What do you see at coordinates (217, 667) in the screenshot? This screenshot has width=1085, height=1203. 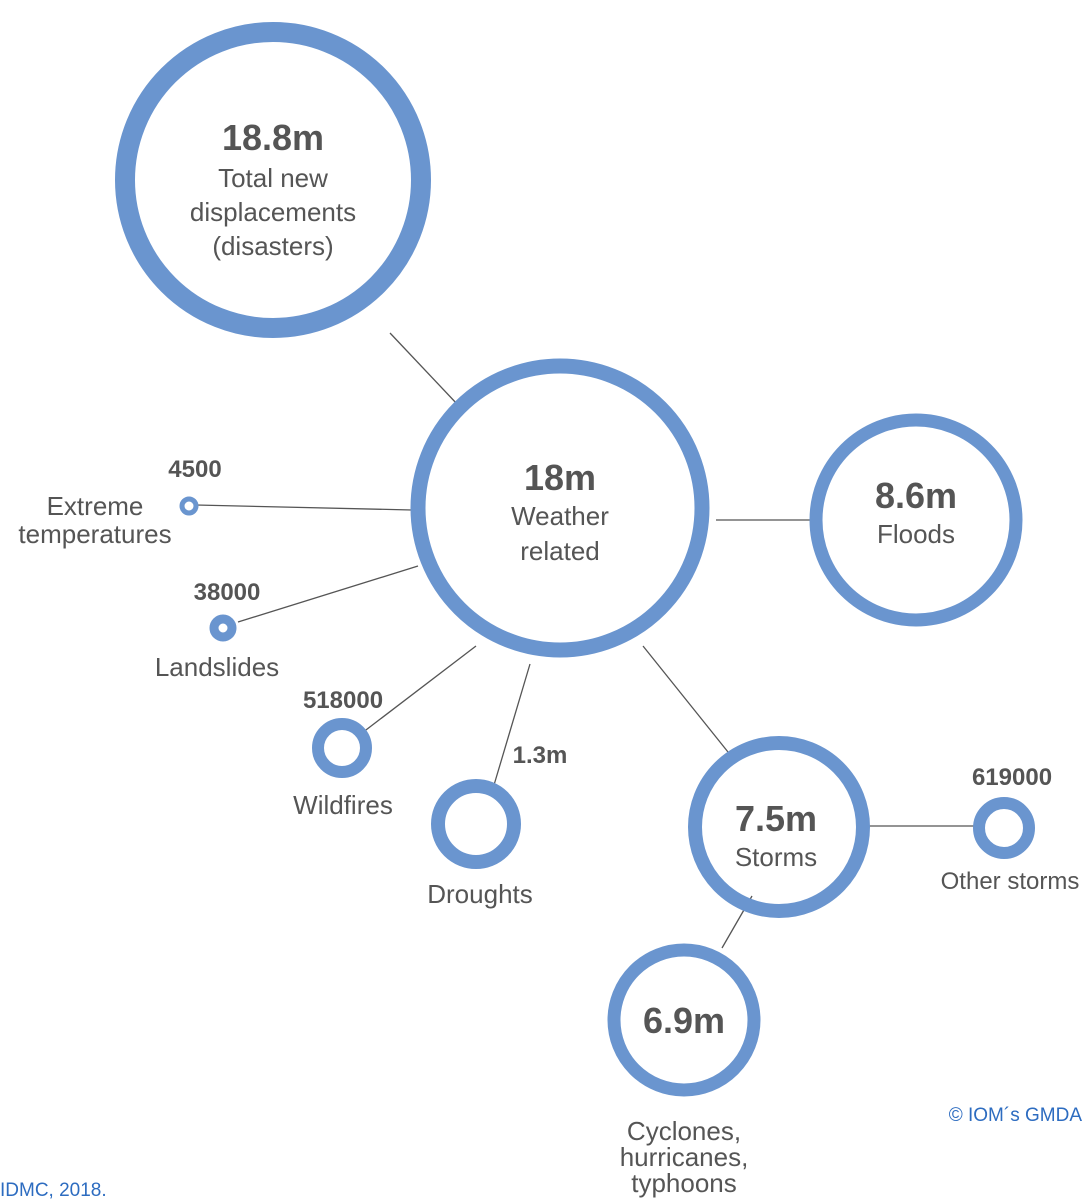 I see `landslides-label: Landslides` at bounding box center [217, 667].